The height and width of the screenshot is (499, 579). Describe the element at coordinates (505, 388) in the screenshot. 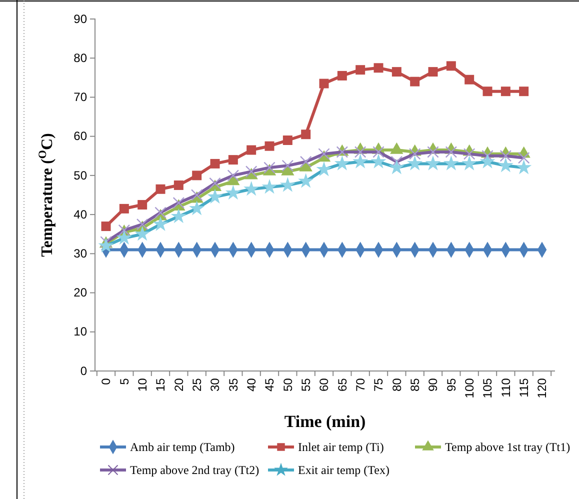

I see `x-tick-label: 110` at that location.